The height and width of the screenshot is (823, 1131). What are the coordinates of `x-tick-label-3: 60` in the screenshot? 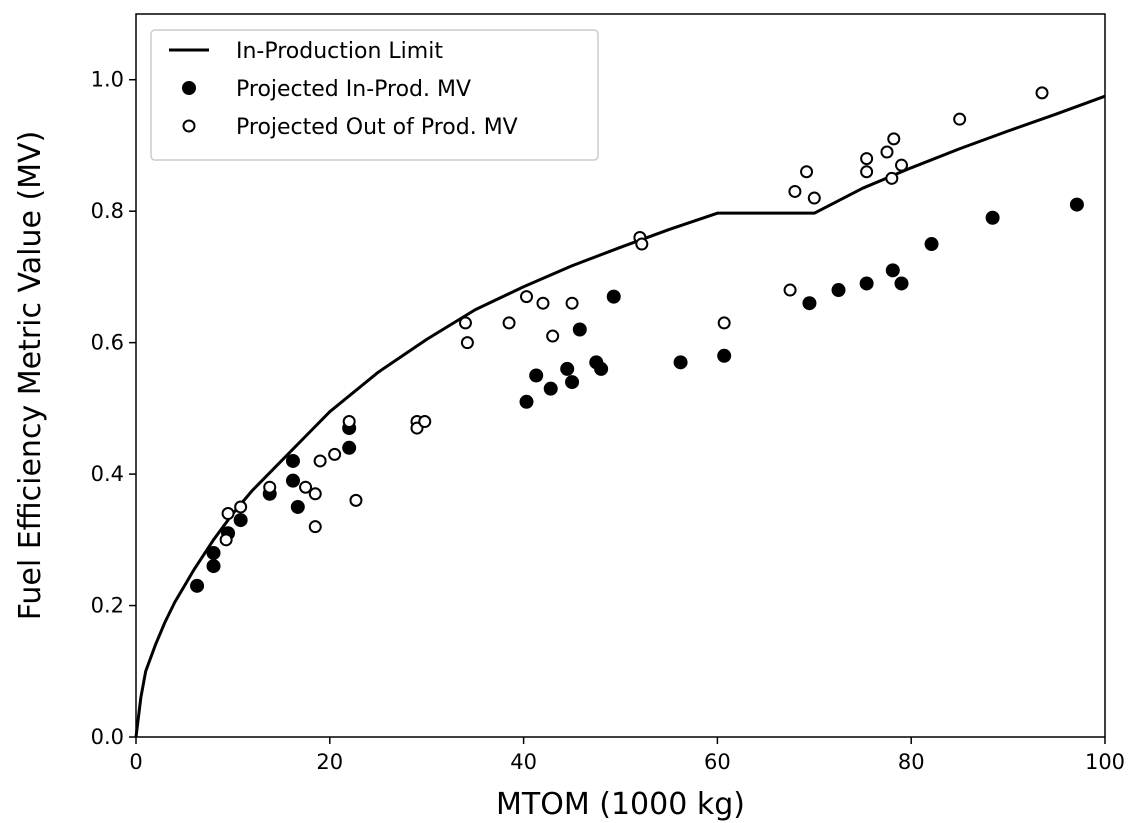 It's located at (717, 762).